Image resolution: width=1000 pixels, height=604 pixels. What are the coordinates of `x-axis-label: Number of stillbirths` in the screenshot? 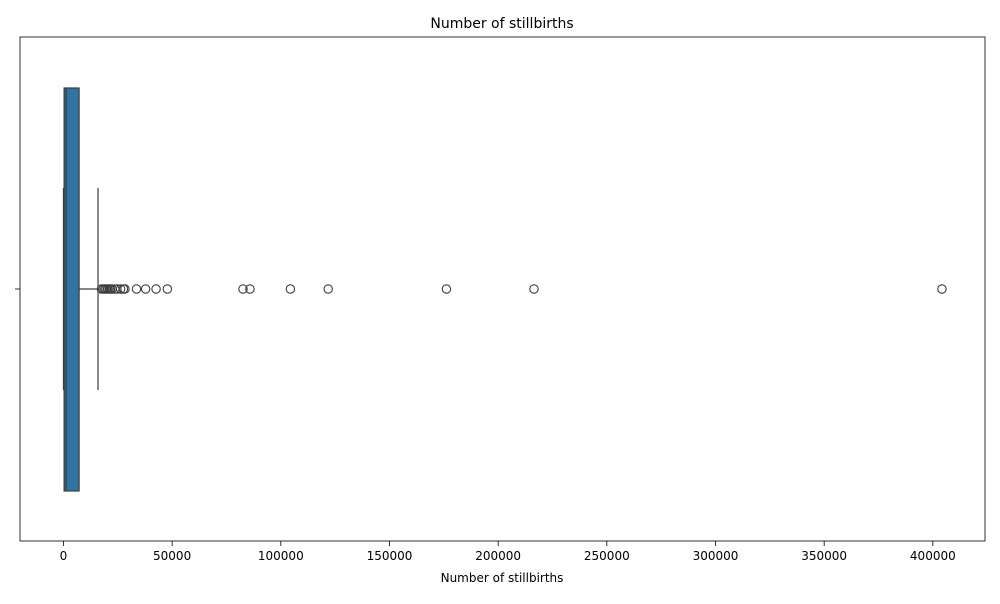 It's located at (502, 578).